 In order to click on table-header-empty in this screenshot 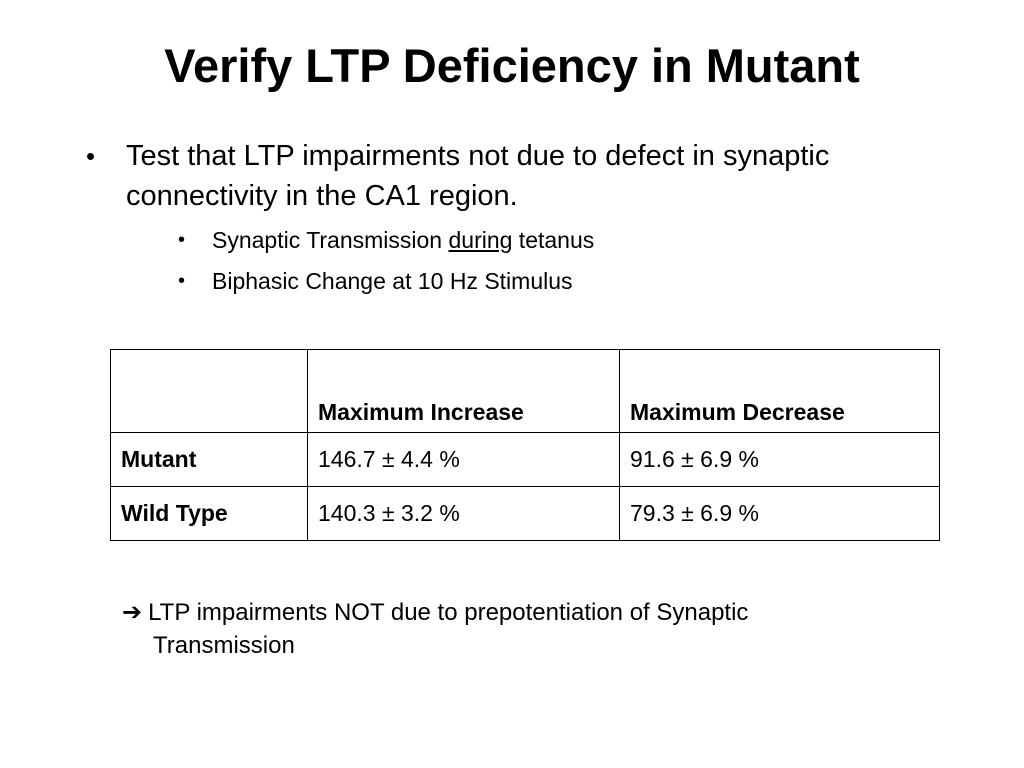, I will do `click(209, 391)`.